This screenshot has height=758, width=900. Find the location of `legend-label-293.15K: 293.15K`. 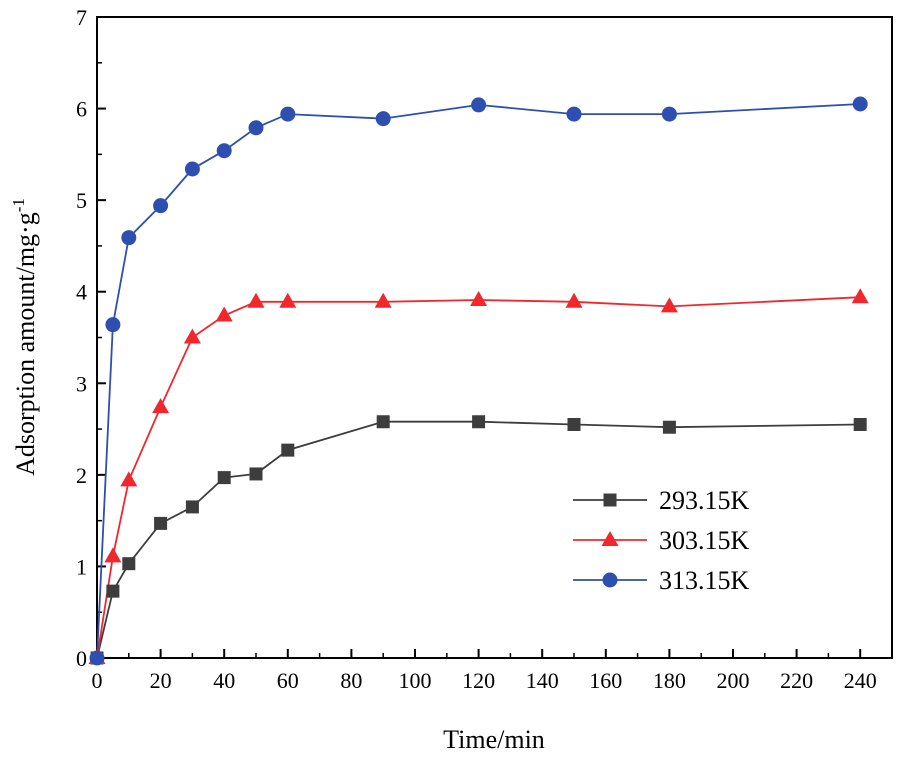

legend-label-293.15K: 293.15K is located at coordinates (704, 500).